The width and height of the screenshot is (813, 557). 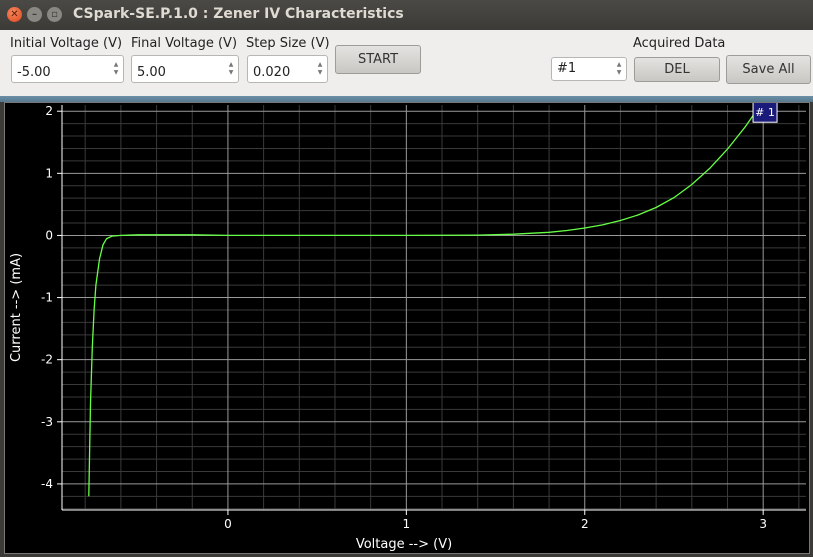 What do you see at coordinates (677, 69) in the screenshot?
I see `delete-button: DEL` at bounding box center [677, 69].